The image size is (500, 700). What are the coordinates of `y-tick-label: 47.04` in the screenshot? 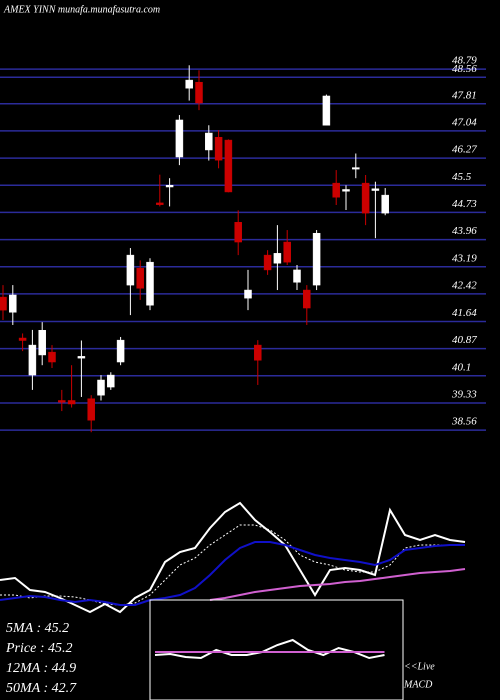 It's located at (464, 122).